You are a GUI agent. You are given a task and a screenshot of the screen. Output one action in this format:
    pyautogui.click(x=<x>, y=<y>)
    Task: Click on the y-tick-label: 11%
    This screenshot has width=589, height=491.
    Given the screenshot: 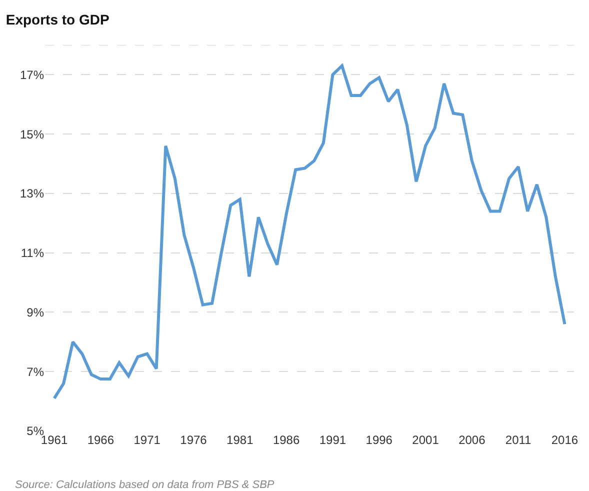 What is the action you would take?
    pyautogui.click(x=32, y=253)
    